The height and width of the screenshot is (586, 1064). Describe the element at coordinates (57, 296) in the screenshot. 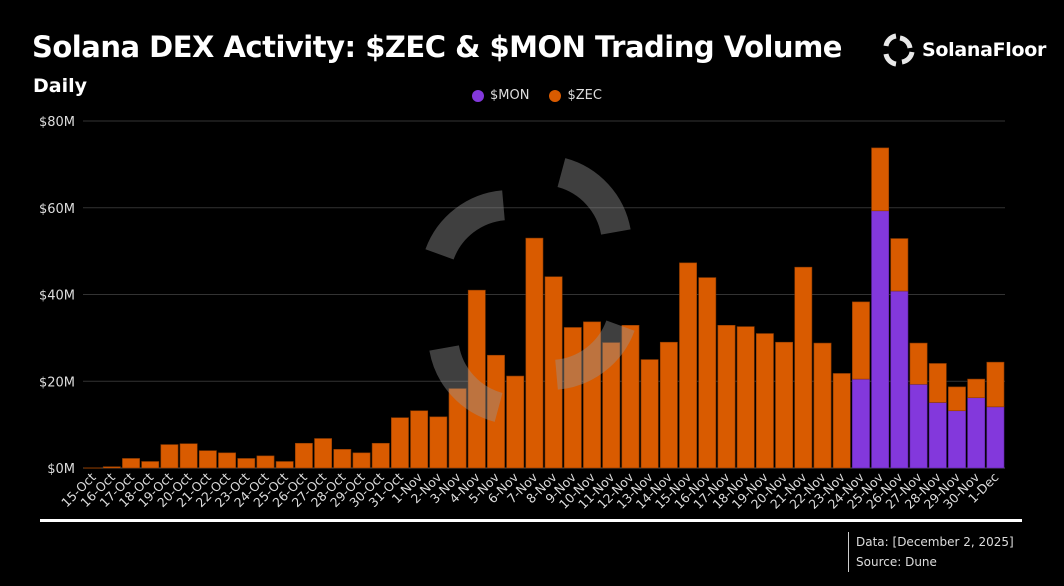

I see `y-tick-label: $40M` at that location.